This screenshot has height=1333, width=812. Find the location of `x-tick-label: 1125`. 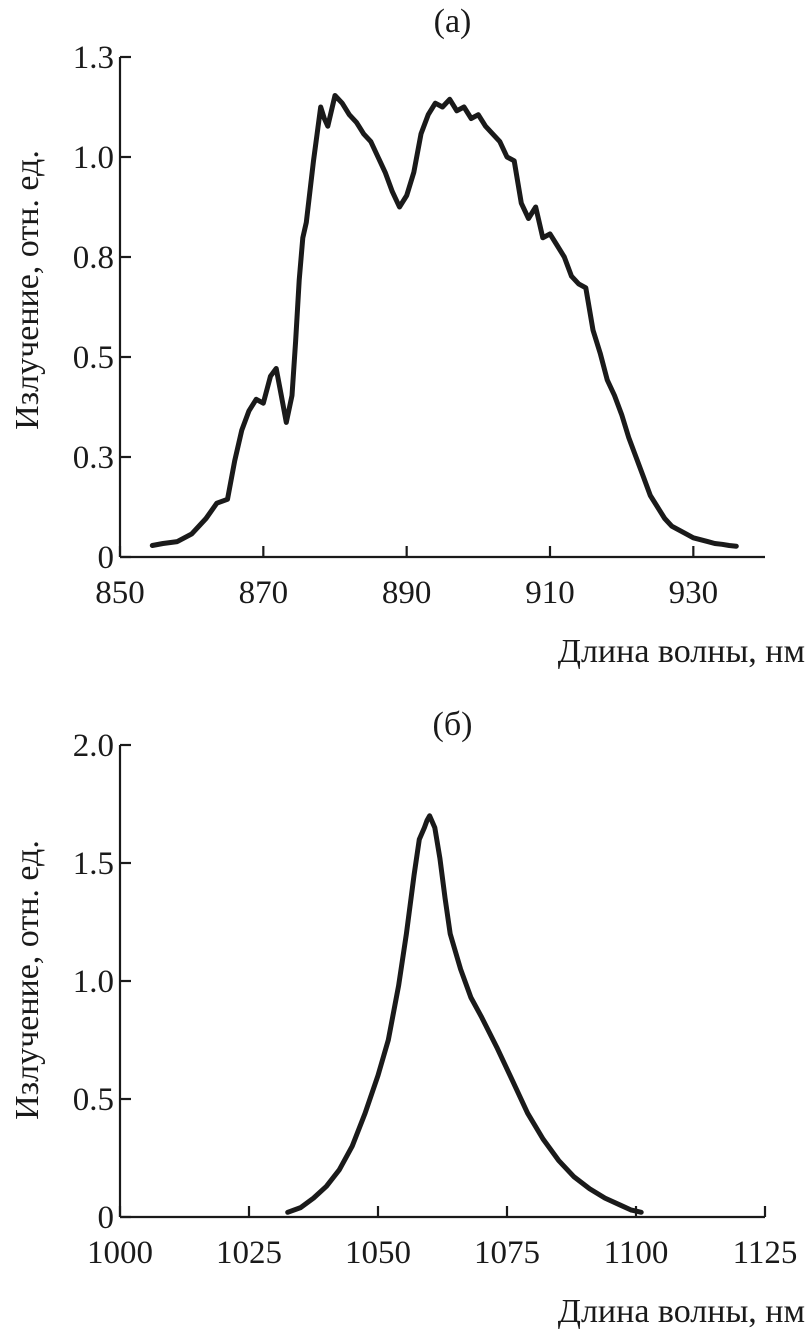

x-tick-label: 1125 is located at coordinates (765, 1253).